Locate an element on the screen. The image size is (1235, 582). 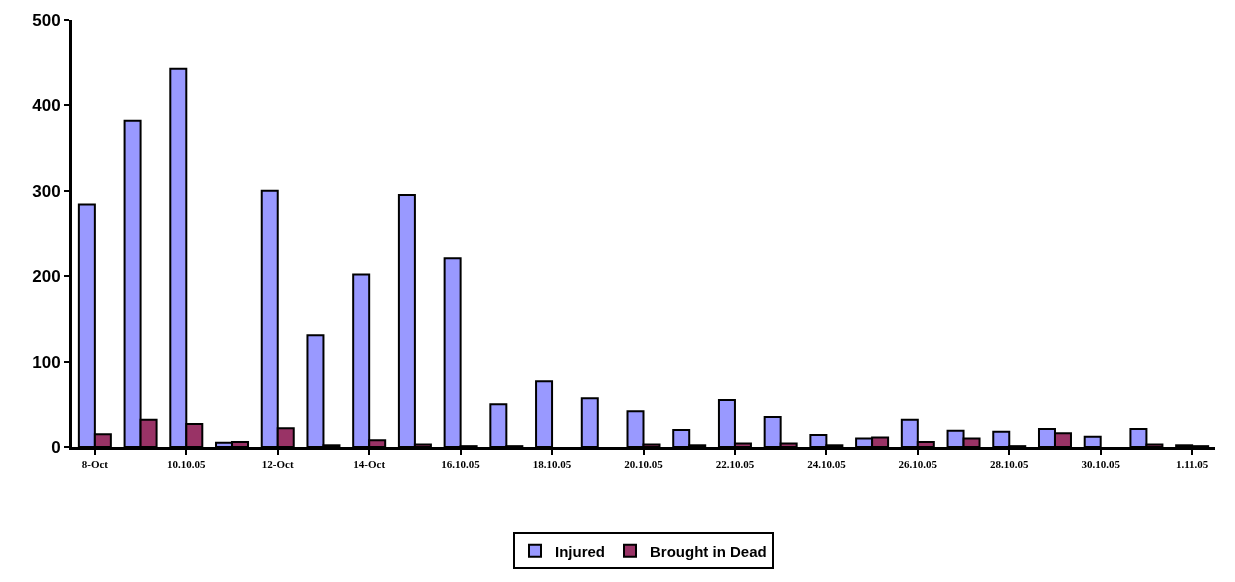
y-tick-label: 500 is located at coordinates (46, 20).